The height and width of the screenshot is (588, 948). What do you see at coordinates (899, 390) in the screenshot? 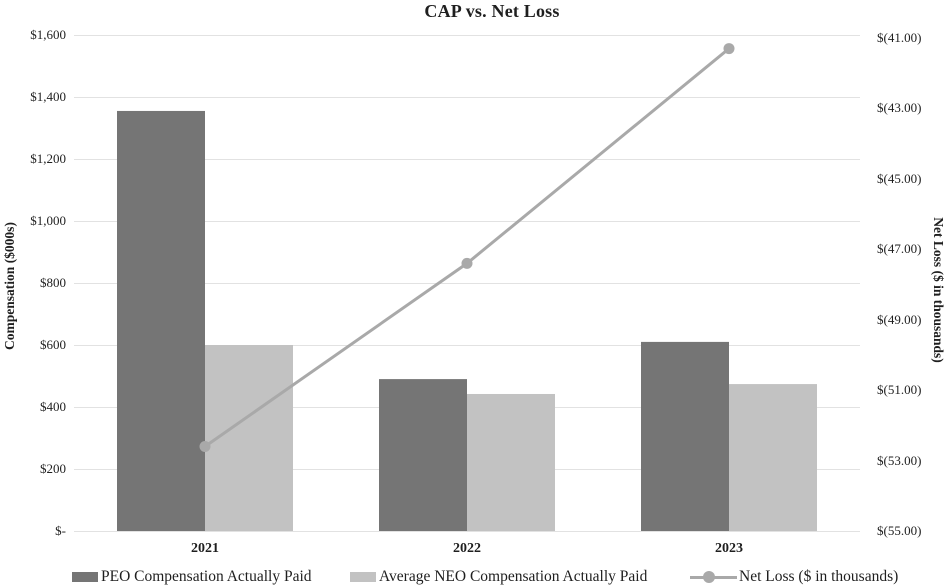
I see `right-axis-tick-label: $(51.00)` at bounding box center [899, 390].